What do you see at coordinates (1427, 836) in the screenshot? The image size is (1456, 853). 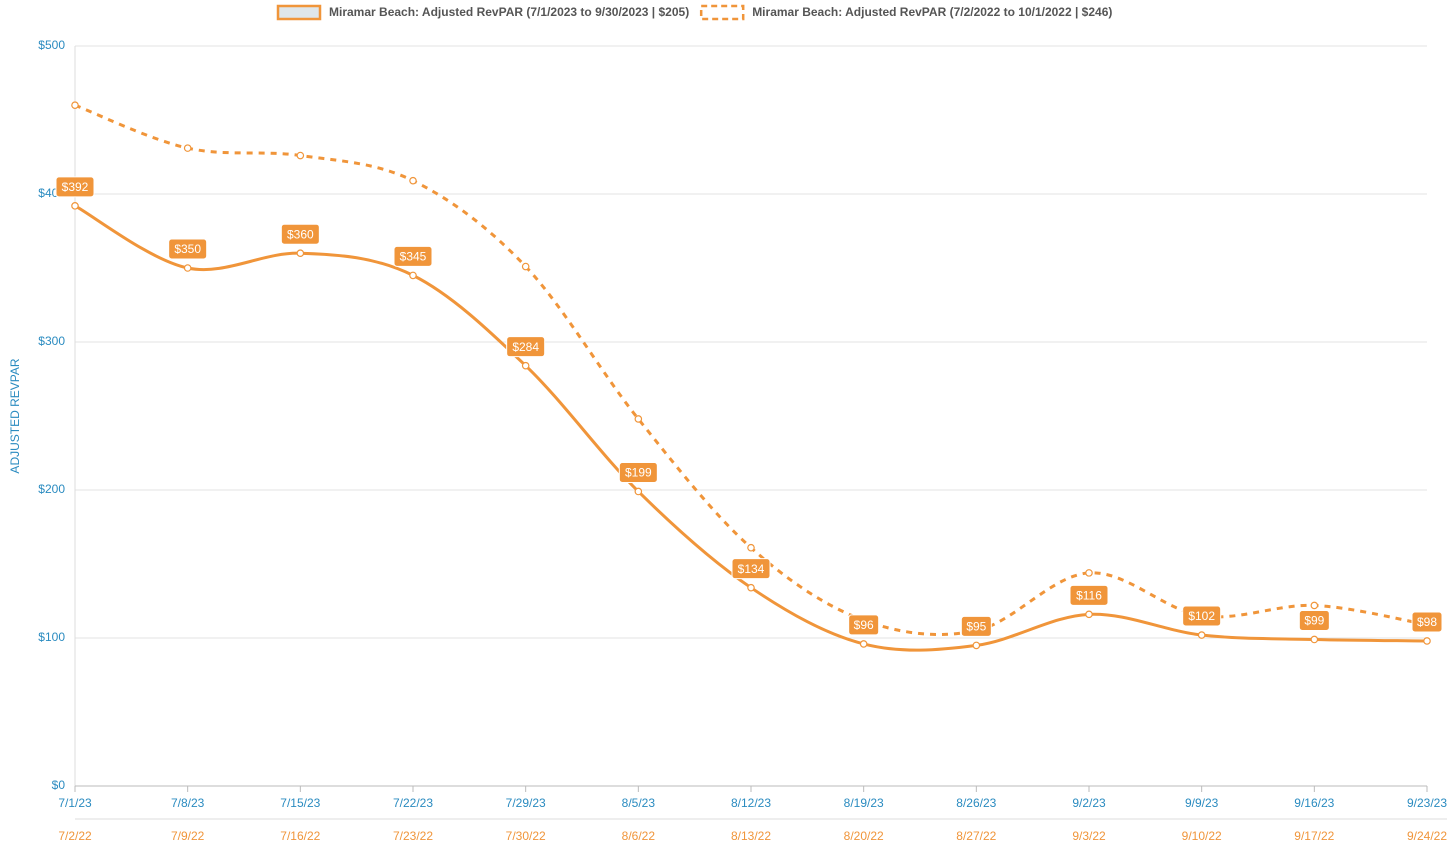 I see `x-tick-label-secondary: 9/24/22` at bounding box center [1427, 836].